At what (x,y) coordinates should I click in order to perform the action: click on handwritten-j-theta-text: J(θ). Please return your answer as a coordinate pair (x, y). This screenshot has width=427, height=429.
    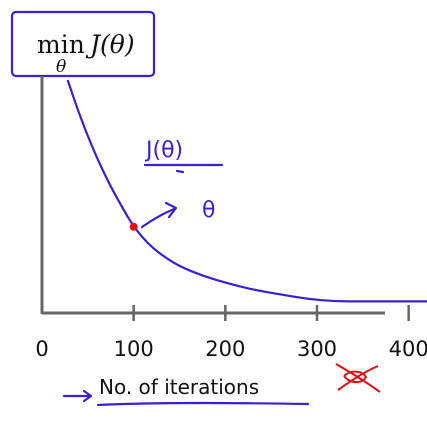
    Looking at the image, I should click on (163, 150).